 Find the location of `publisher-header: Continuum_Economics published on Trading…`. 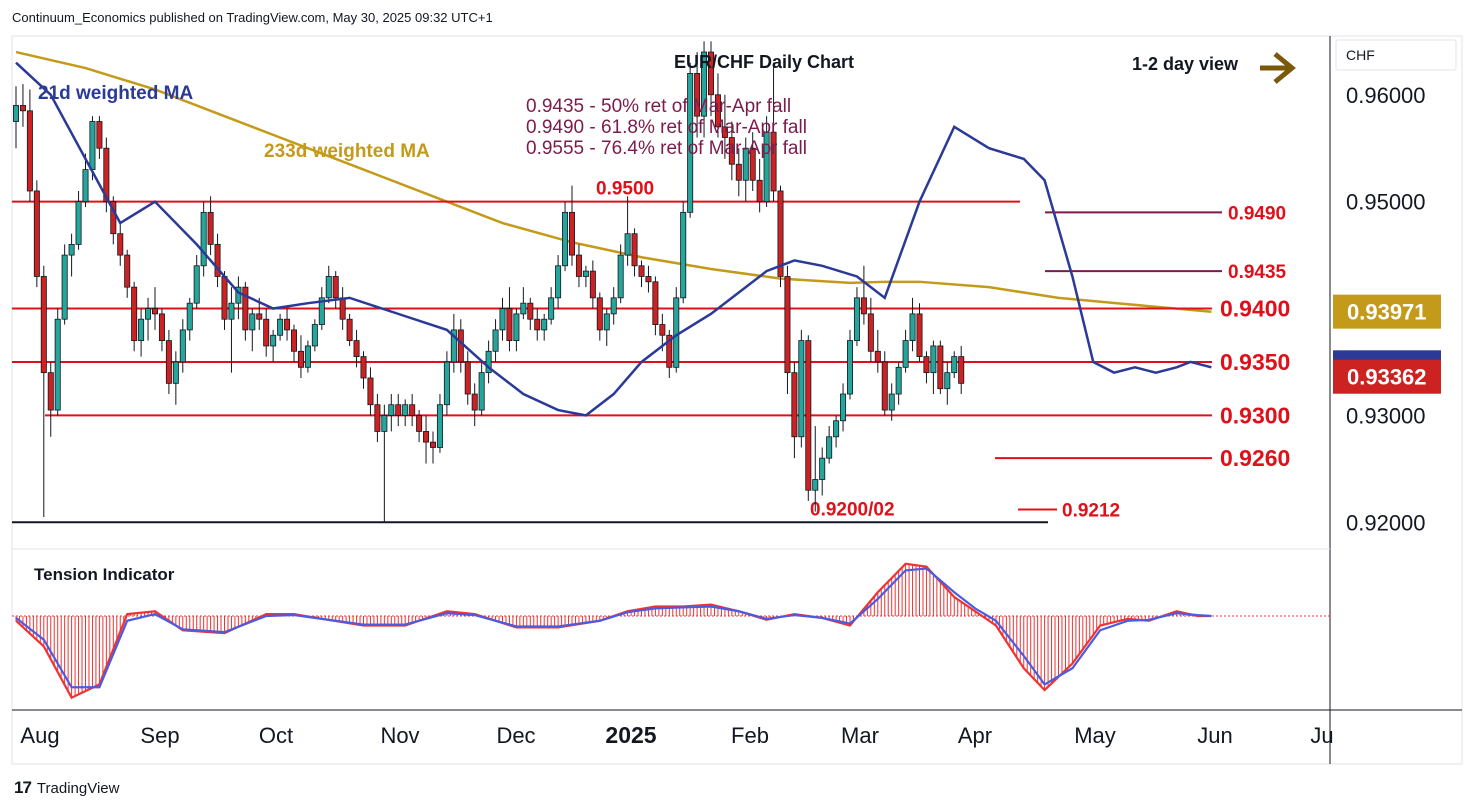

publisher-header: Continuum_Economics published on Trading… is located at coordinates (252, 17).